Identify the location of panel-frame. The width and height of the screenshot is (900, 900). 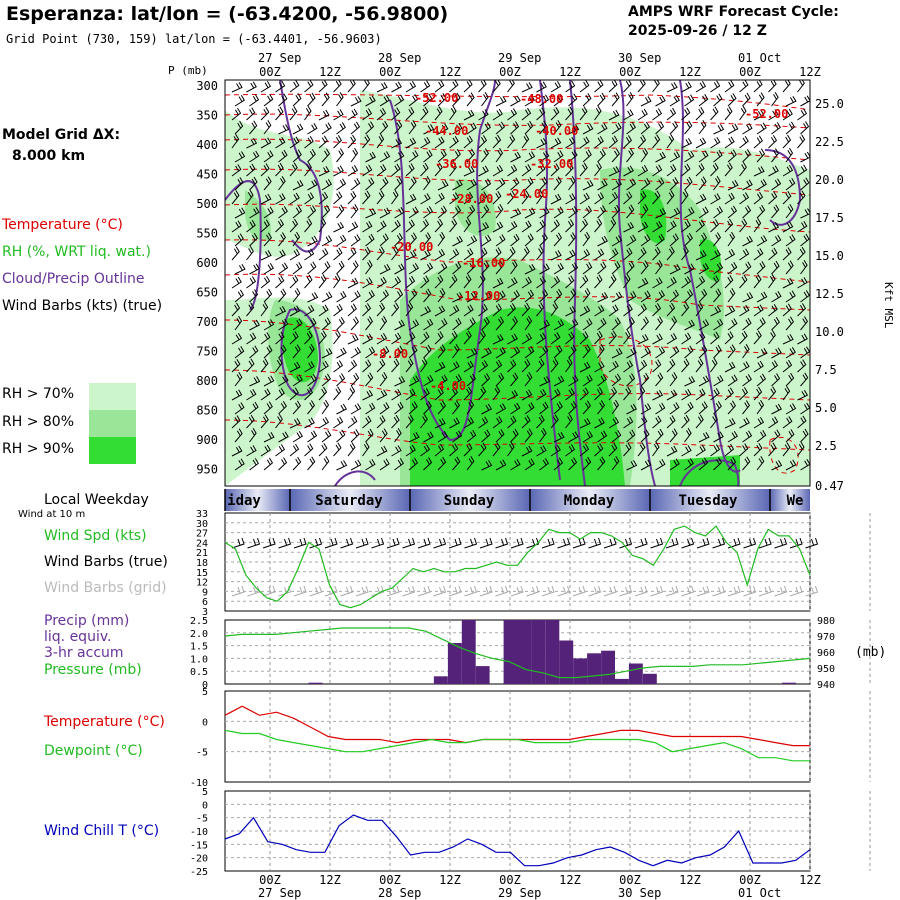
(517, 562).